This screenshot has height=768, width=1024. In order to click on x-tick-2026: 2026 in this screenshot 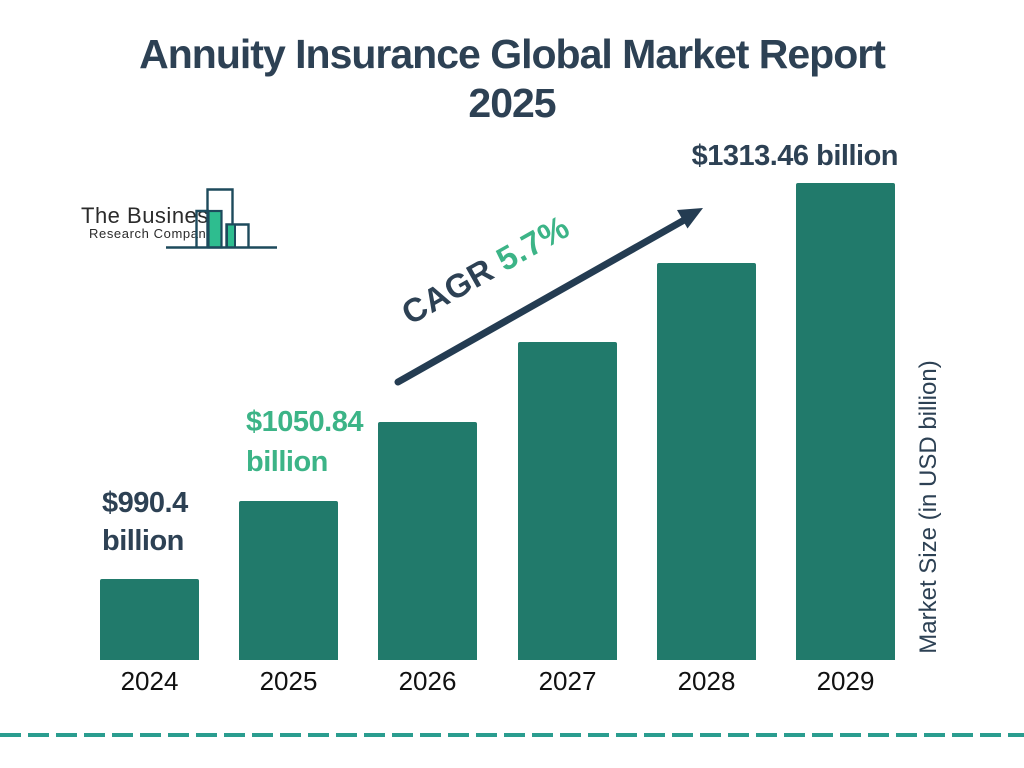, I will do `click(427, 681)`.